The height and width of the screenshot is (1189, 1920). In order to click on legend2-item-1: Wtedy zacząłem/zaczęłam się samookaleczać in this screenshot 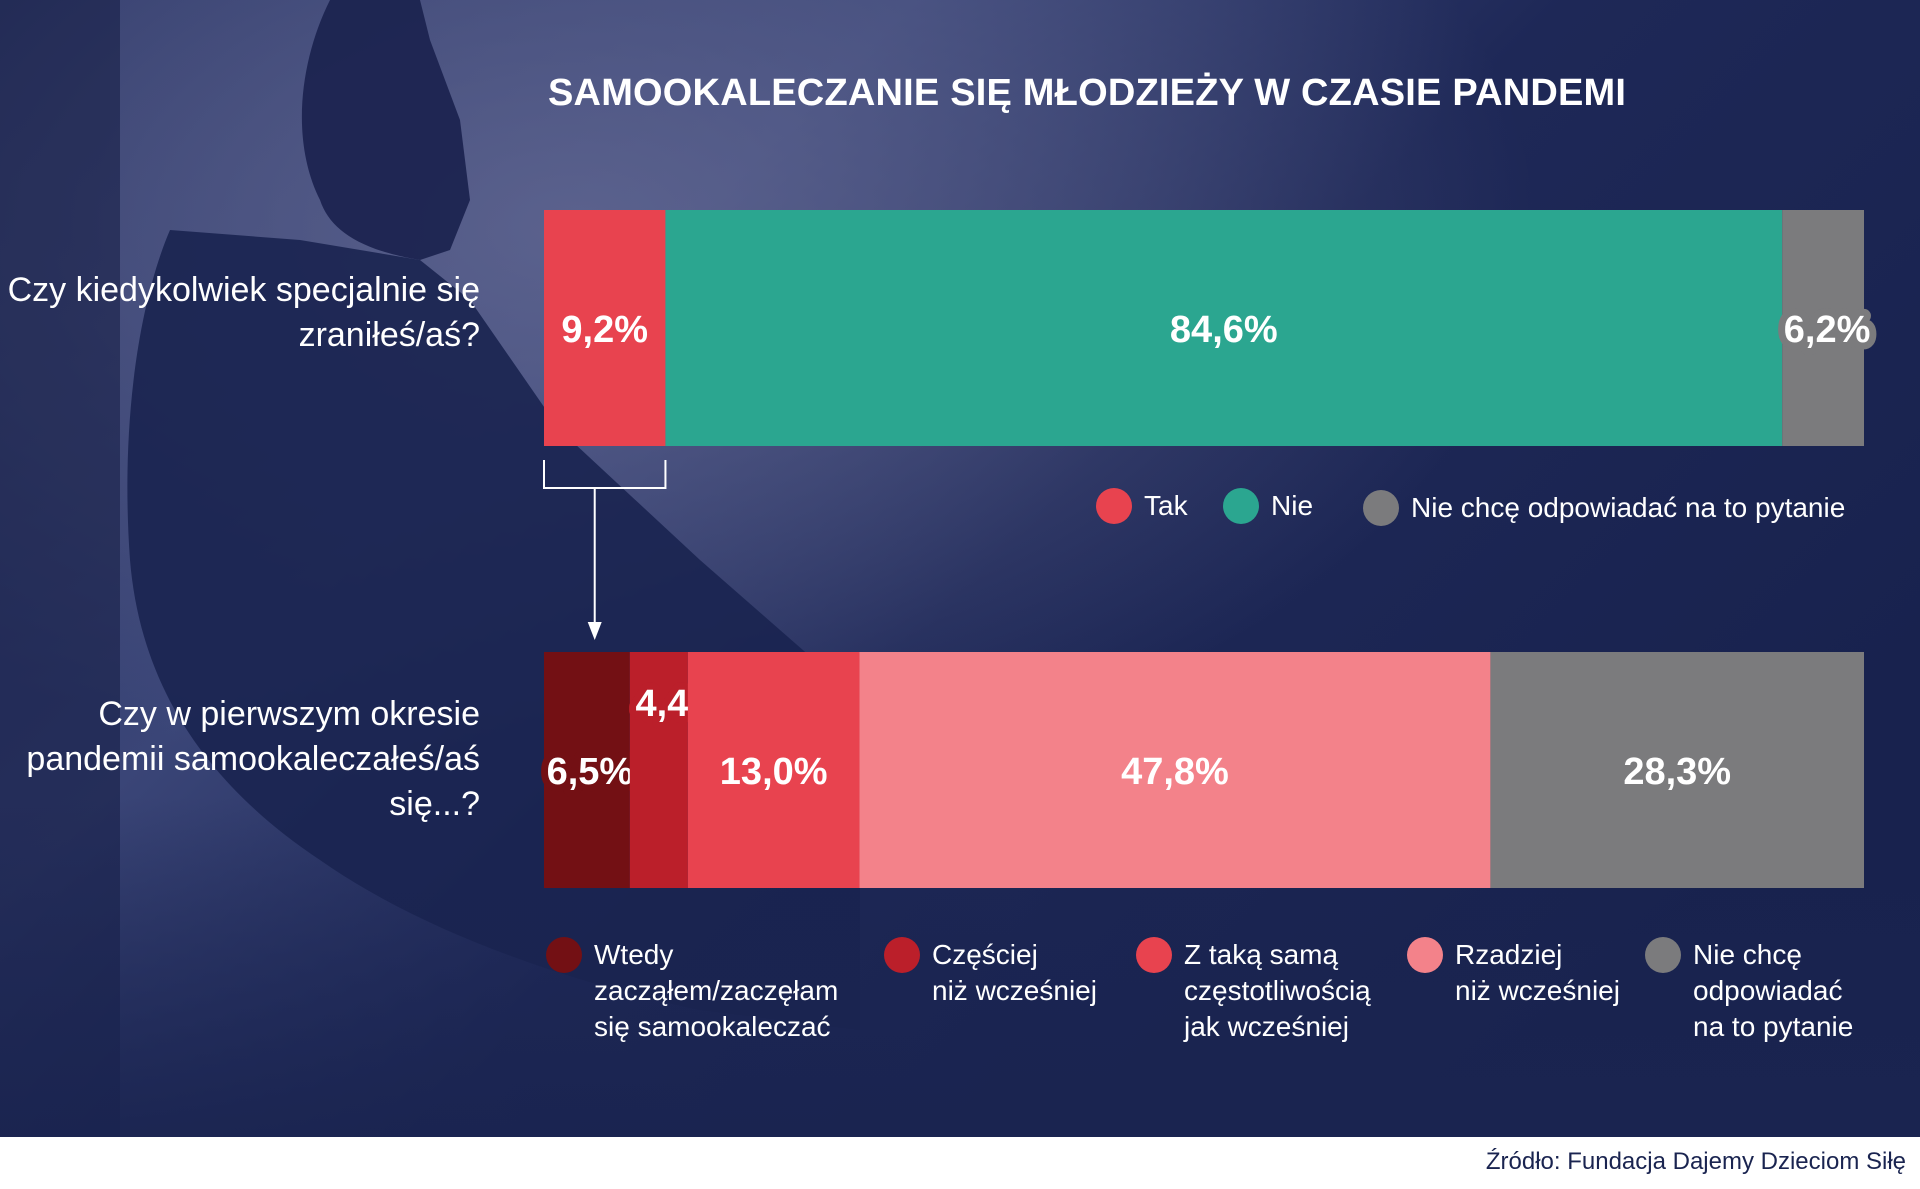, I will do `click(692, 991)`.